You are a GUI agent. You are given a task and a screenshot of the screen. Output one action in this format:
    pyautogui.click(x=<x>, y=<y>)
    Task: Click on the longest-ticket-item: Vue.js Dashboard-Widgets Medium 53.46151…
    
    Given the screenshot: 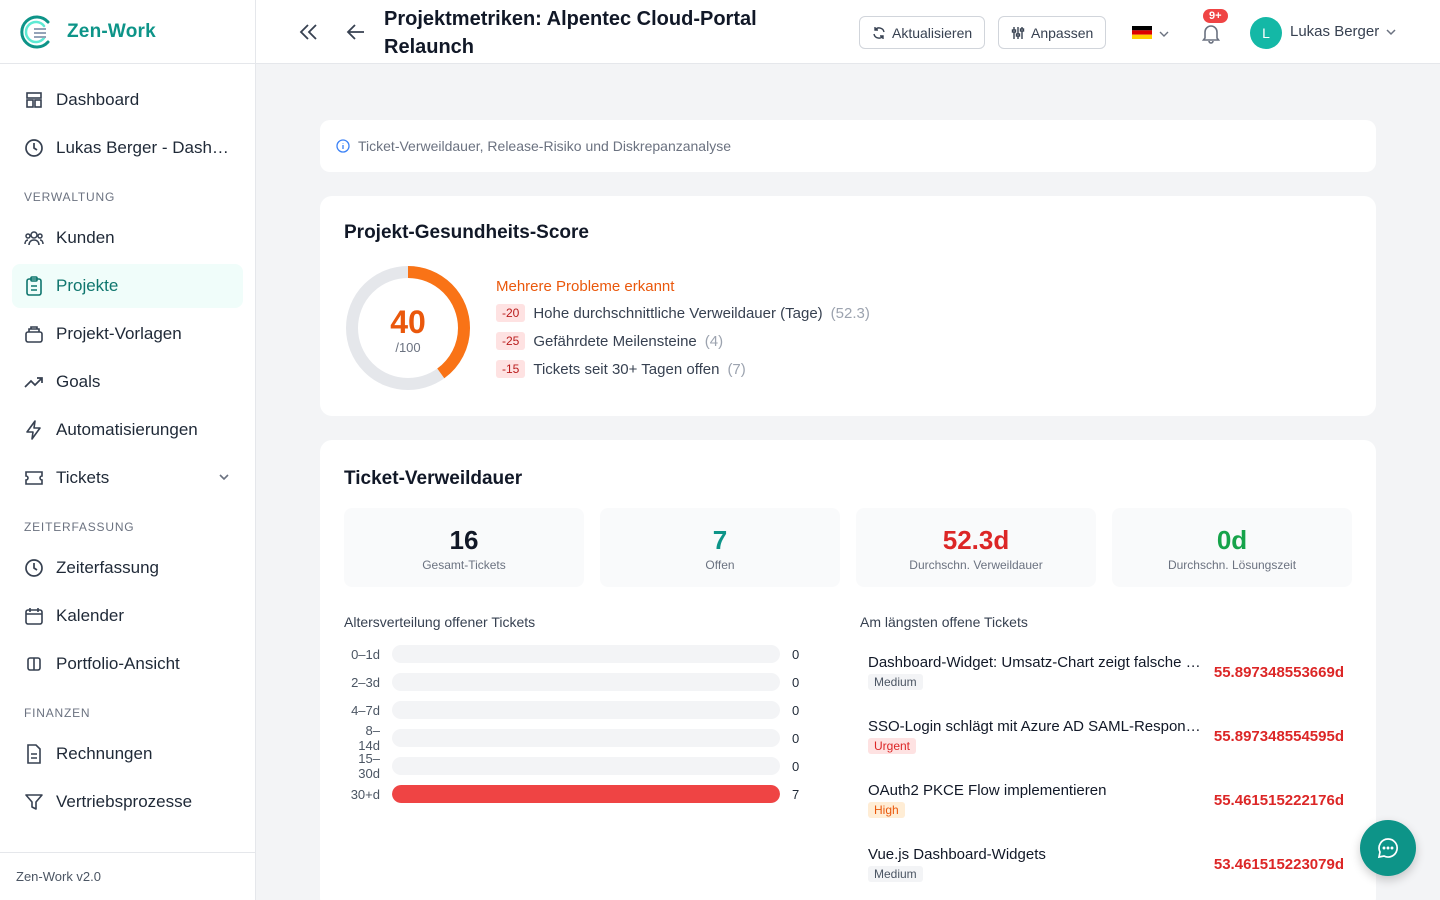 What is the action you would take?
    pyautogui.click(x=1106, y=870)
    